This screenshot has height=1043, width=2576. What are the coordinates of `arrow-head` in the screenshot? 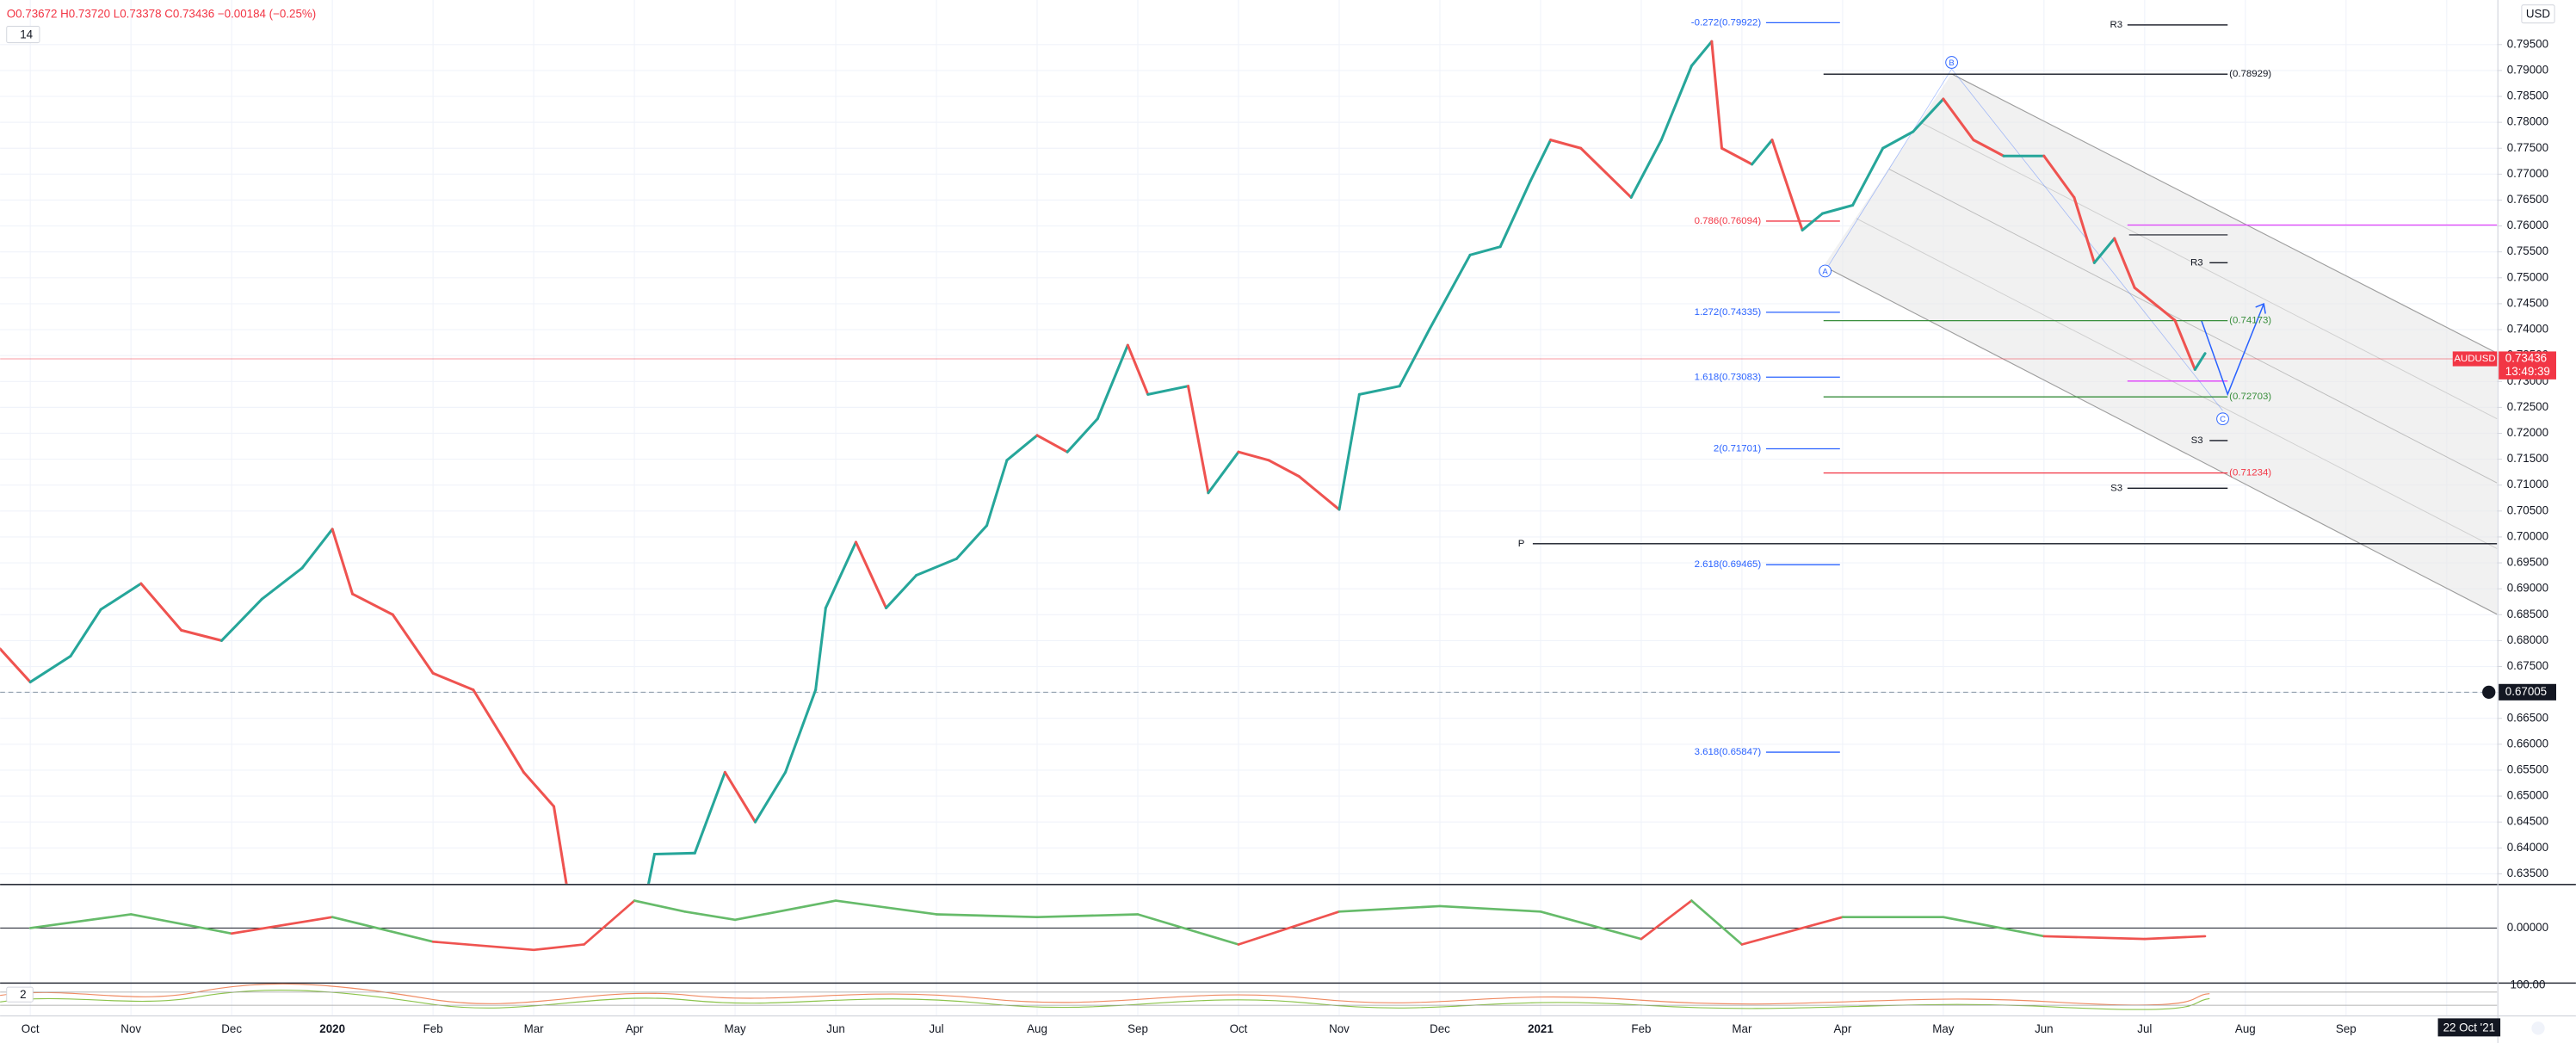 It's located at (2260, 308).